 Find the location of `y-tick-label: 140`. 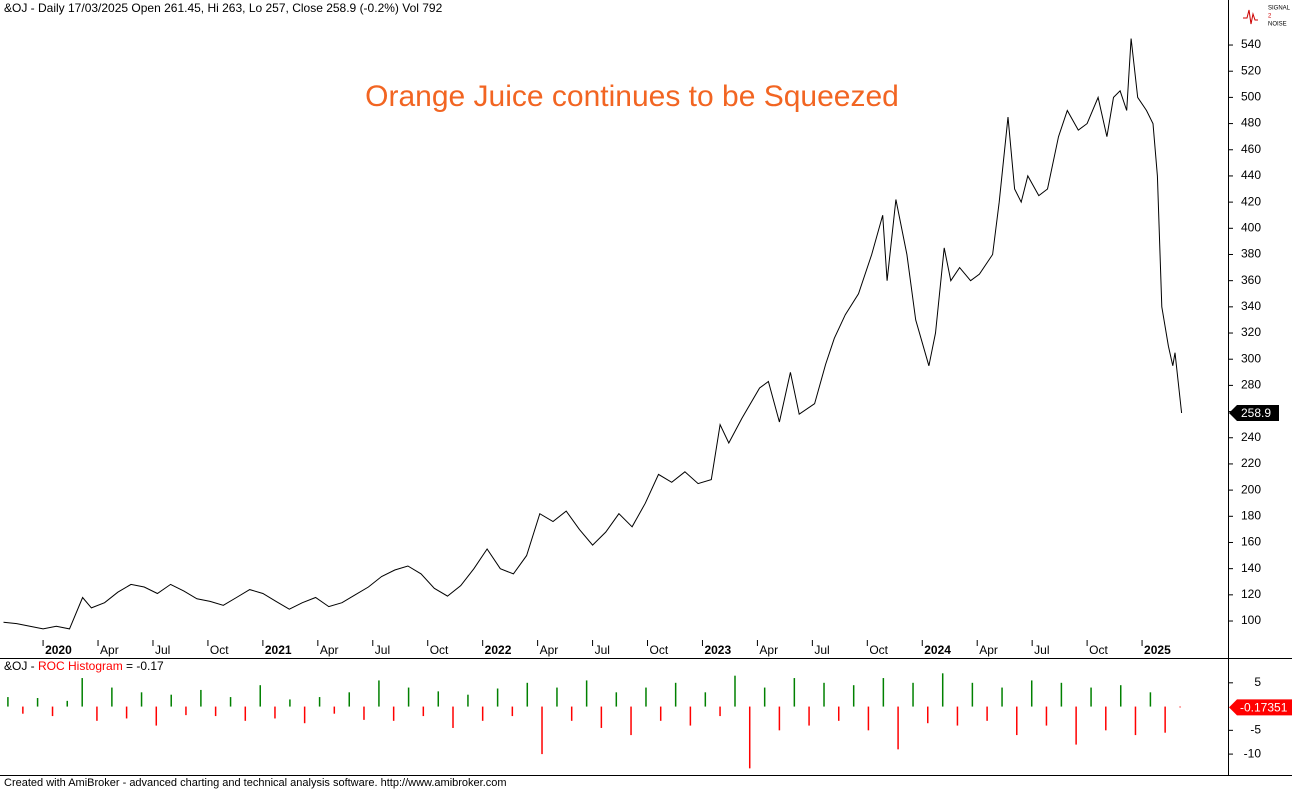

y-tick-label: 140 is located at coordinates (1251, 568).